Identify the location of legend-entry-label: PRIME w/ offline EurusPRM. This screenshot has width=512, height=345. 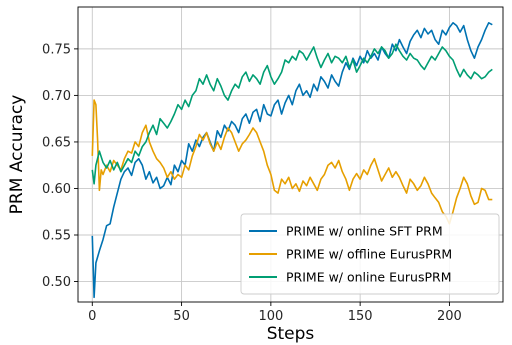
(369, 254).